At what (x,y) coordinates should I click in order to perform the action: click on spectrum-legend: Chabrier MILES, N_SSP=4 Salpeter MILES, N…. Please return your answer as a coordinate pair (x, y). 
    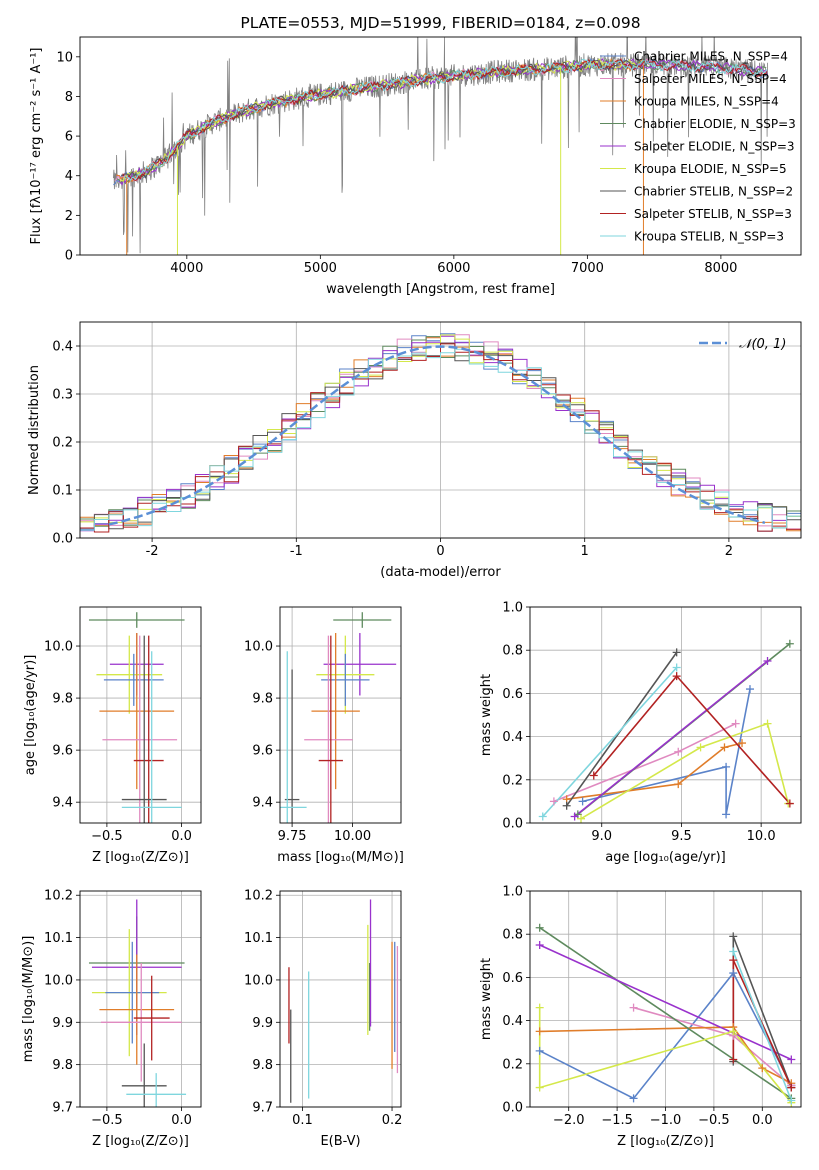
    Looking at the image, I should click on (698, 147).